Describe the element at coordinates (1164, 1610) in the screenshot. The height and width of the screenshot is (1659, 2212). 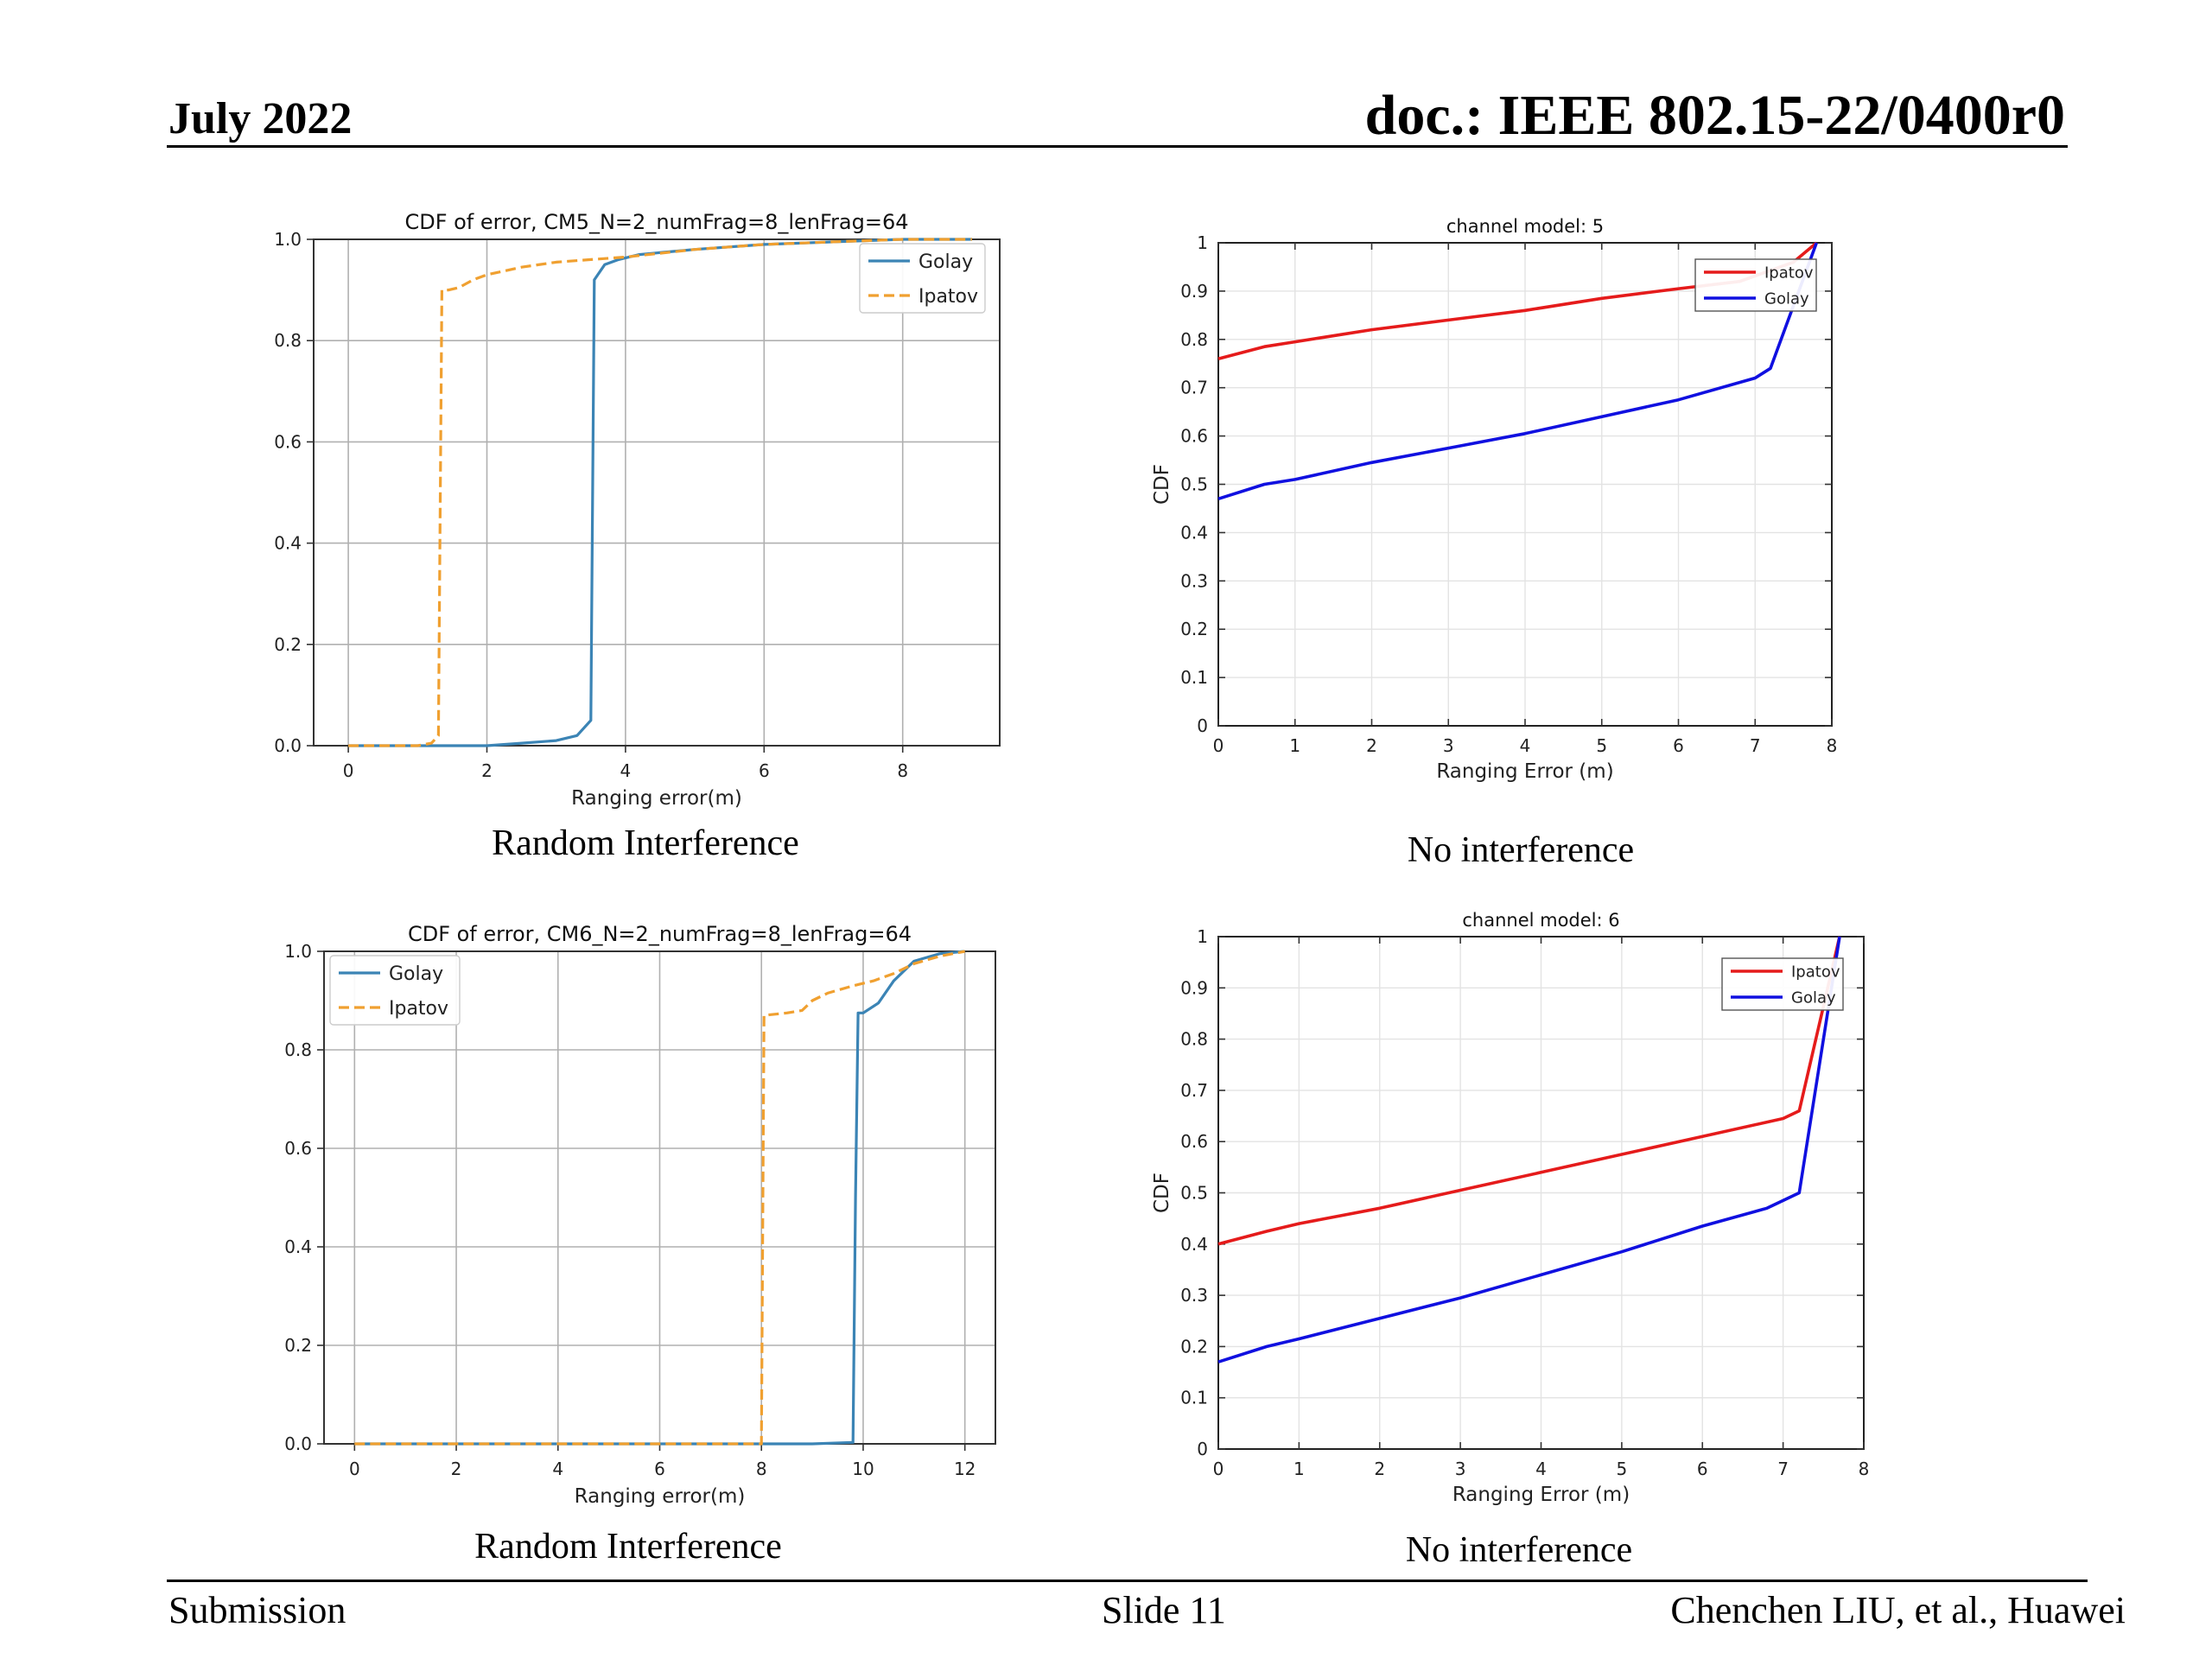
I see `footer-slide-number: Slide 11` at that location.